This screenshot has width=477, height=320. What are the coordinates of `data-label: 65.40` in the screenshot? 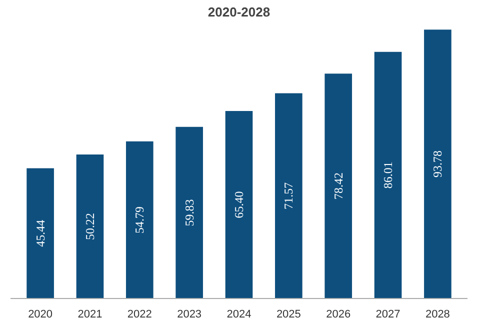 It's located at (239, 204).